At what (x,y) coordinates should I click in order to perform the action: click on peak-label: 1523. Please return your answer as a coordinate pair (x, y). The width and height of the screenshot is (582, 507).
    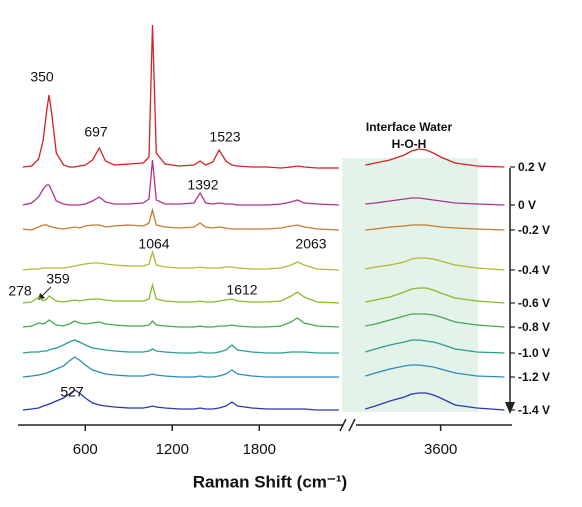
    Looking at the image, I should click on (224, 137).